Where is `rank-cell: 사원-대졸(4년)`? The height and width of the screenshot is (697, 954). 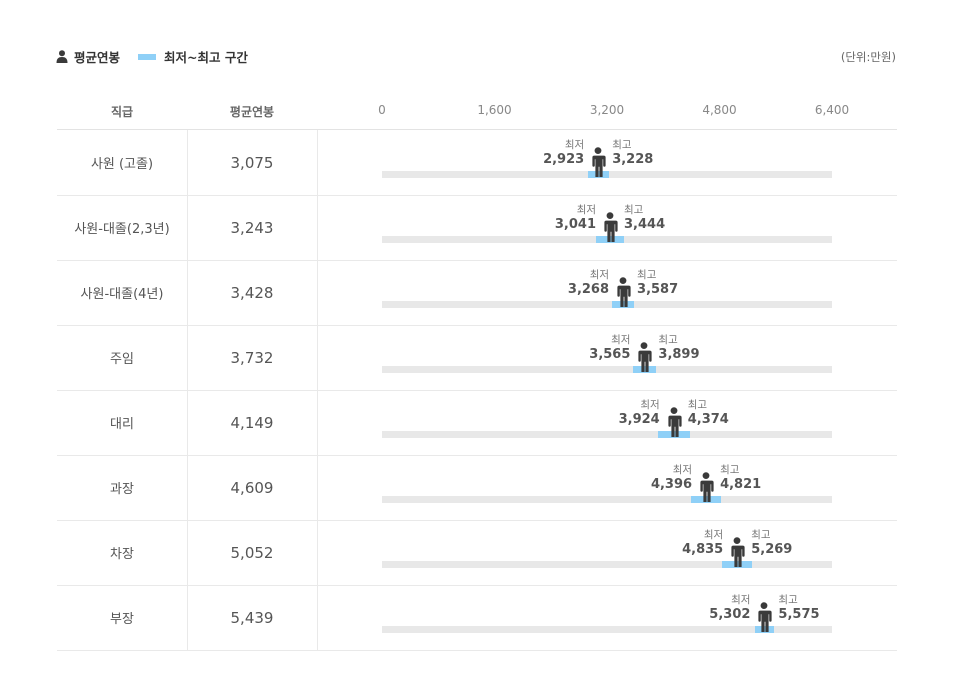 rank-cell: 사원-대졸(4년) is located at coordinates (122, 292).